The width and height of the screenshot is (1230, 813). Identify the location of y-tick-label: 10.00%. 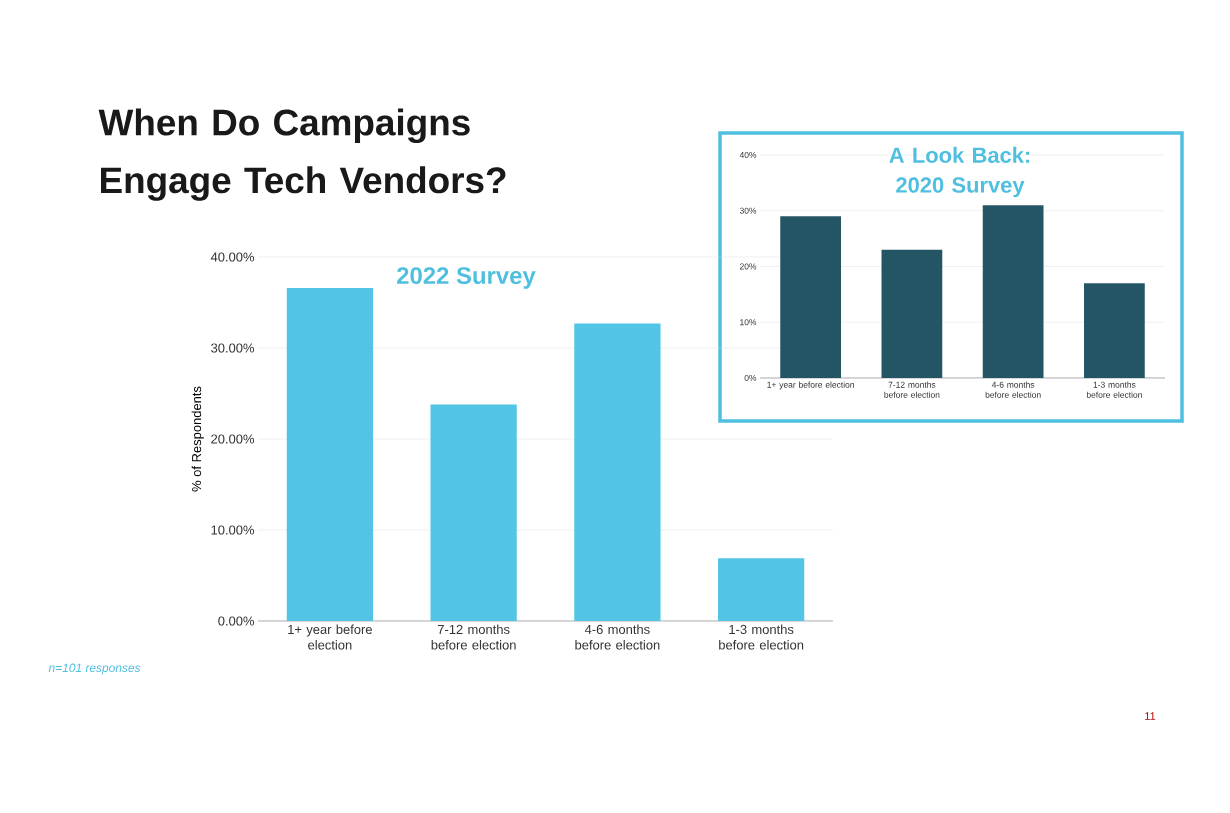
(233, 530).